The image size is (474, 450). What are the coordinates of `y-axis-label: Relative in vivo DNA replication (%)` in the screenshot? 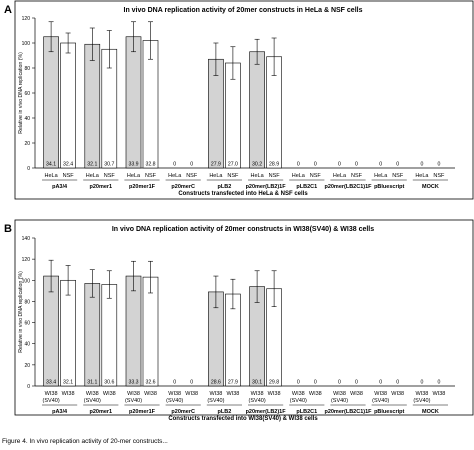 It's located at (21, 93).